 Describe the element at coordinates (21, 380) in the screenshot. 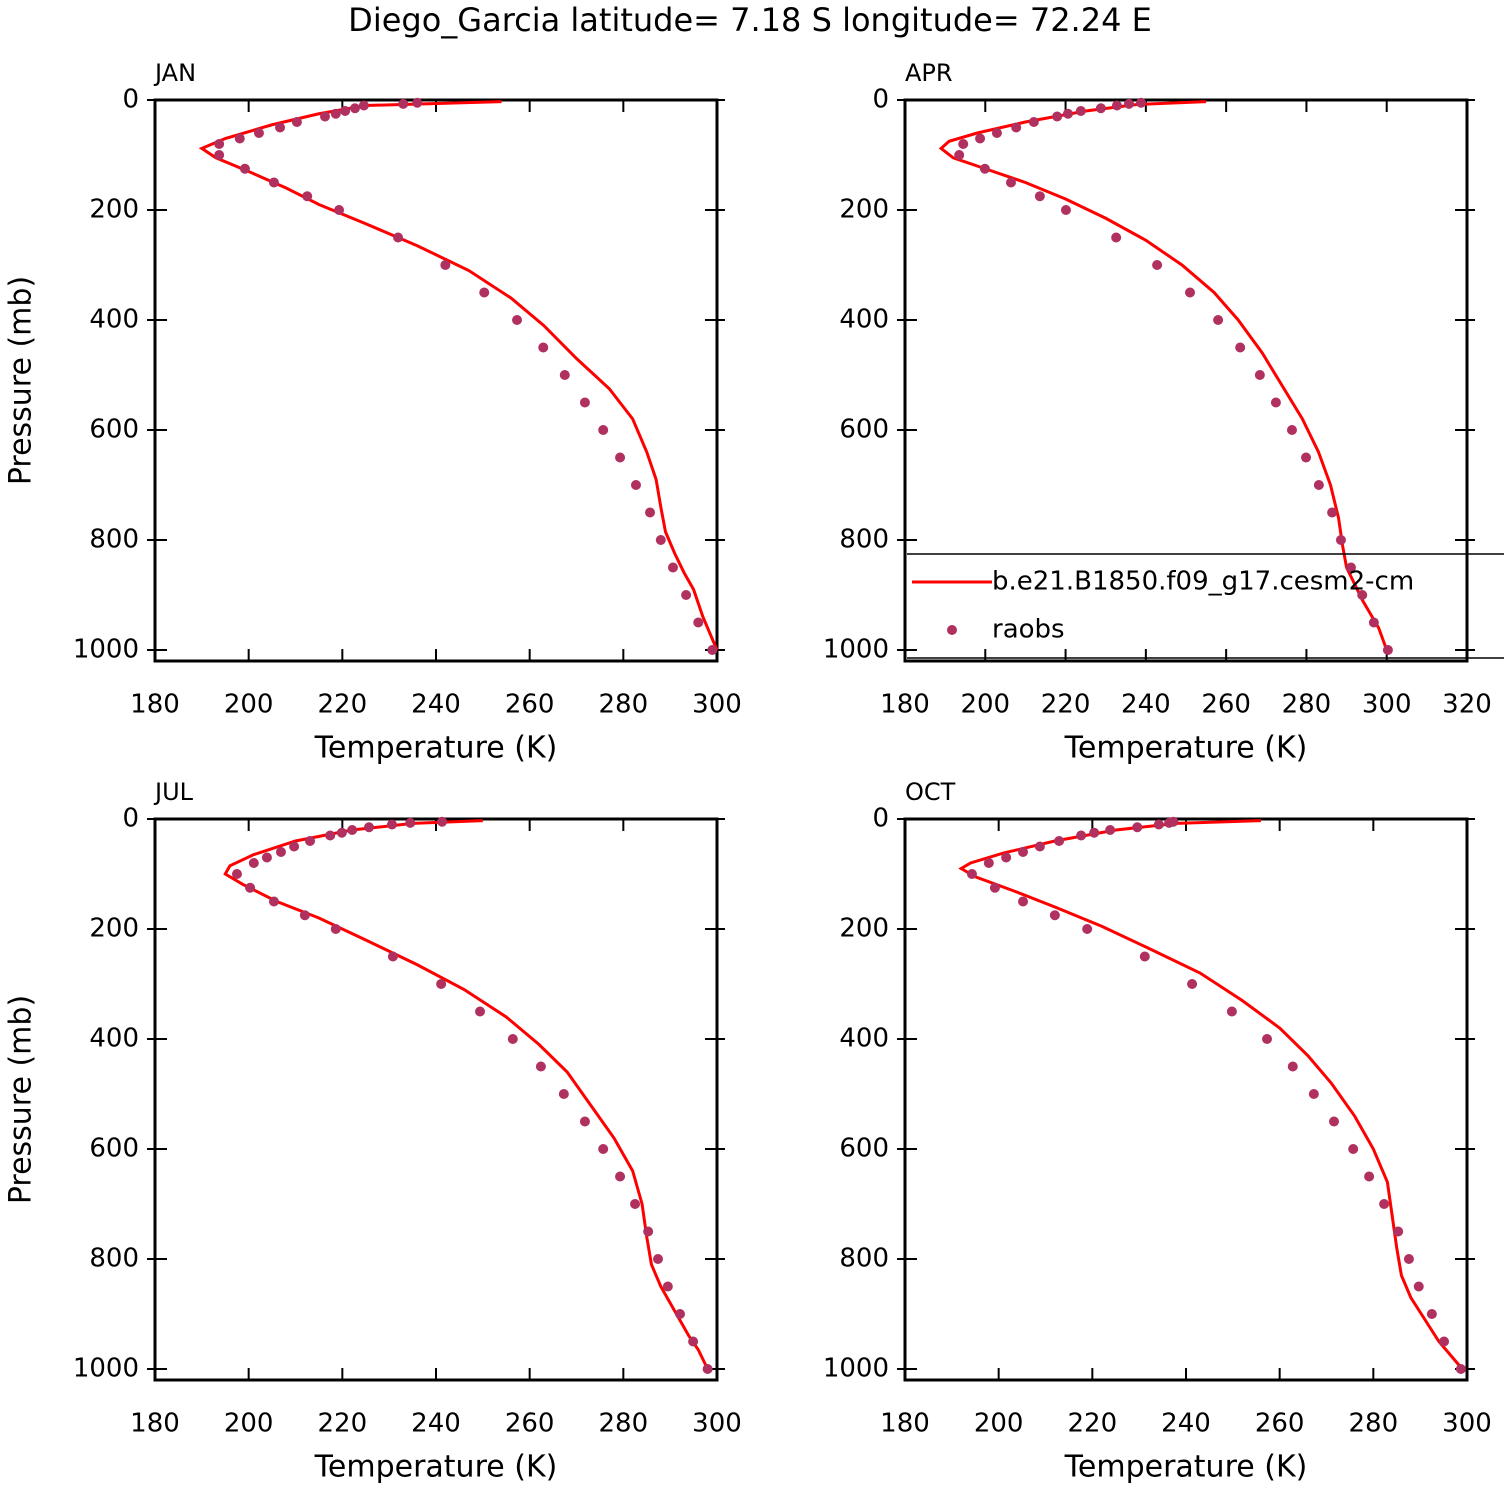

I see `y-axis-label: Pressure (mb)` at that location.